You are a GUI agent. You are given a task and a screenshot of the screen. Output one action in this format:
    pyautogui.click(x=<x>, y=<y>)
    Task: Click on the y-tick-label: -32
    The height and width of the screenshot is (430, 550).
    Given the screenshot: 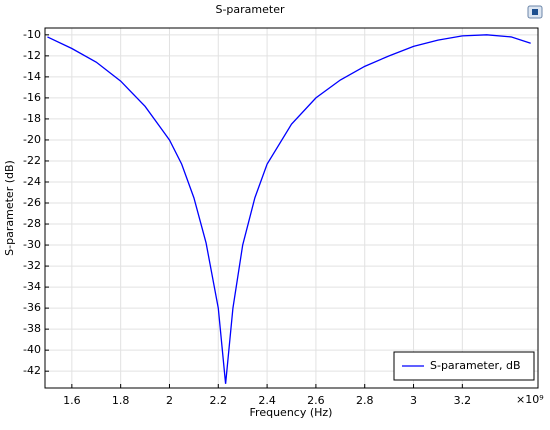 What is the action you would take?
    pyautogui.click(x=32, y=265)
    